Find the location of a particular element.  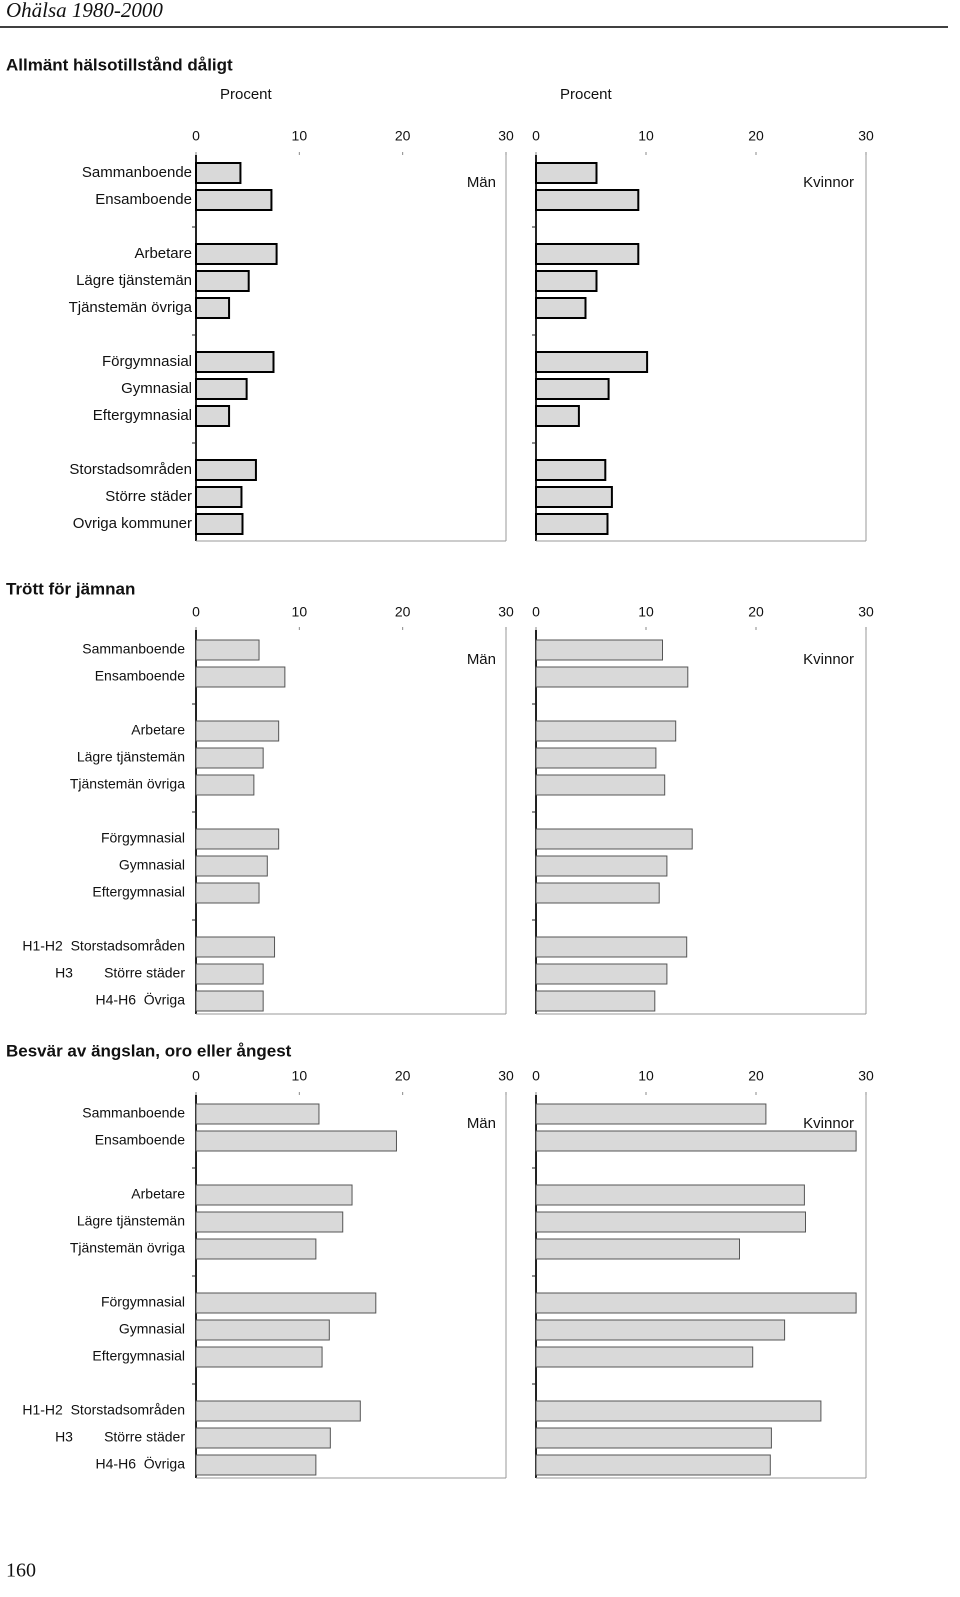

category-label: H3 Större städer is located at coordinates (120, 1437).